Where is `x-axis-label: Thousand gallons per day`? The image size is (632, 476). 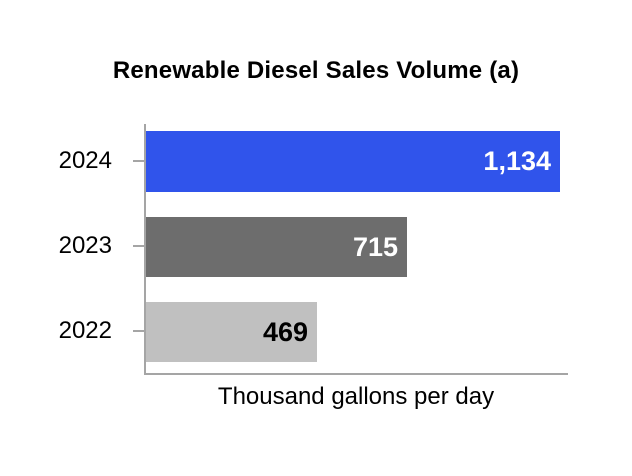 x-axis-label: Thousand gallons per day is located at coordinates (356, 396).